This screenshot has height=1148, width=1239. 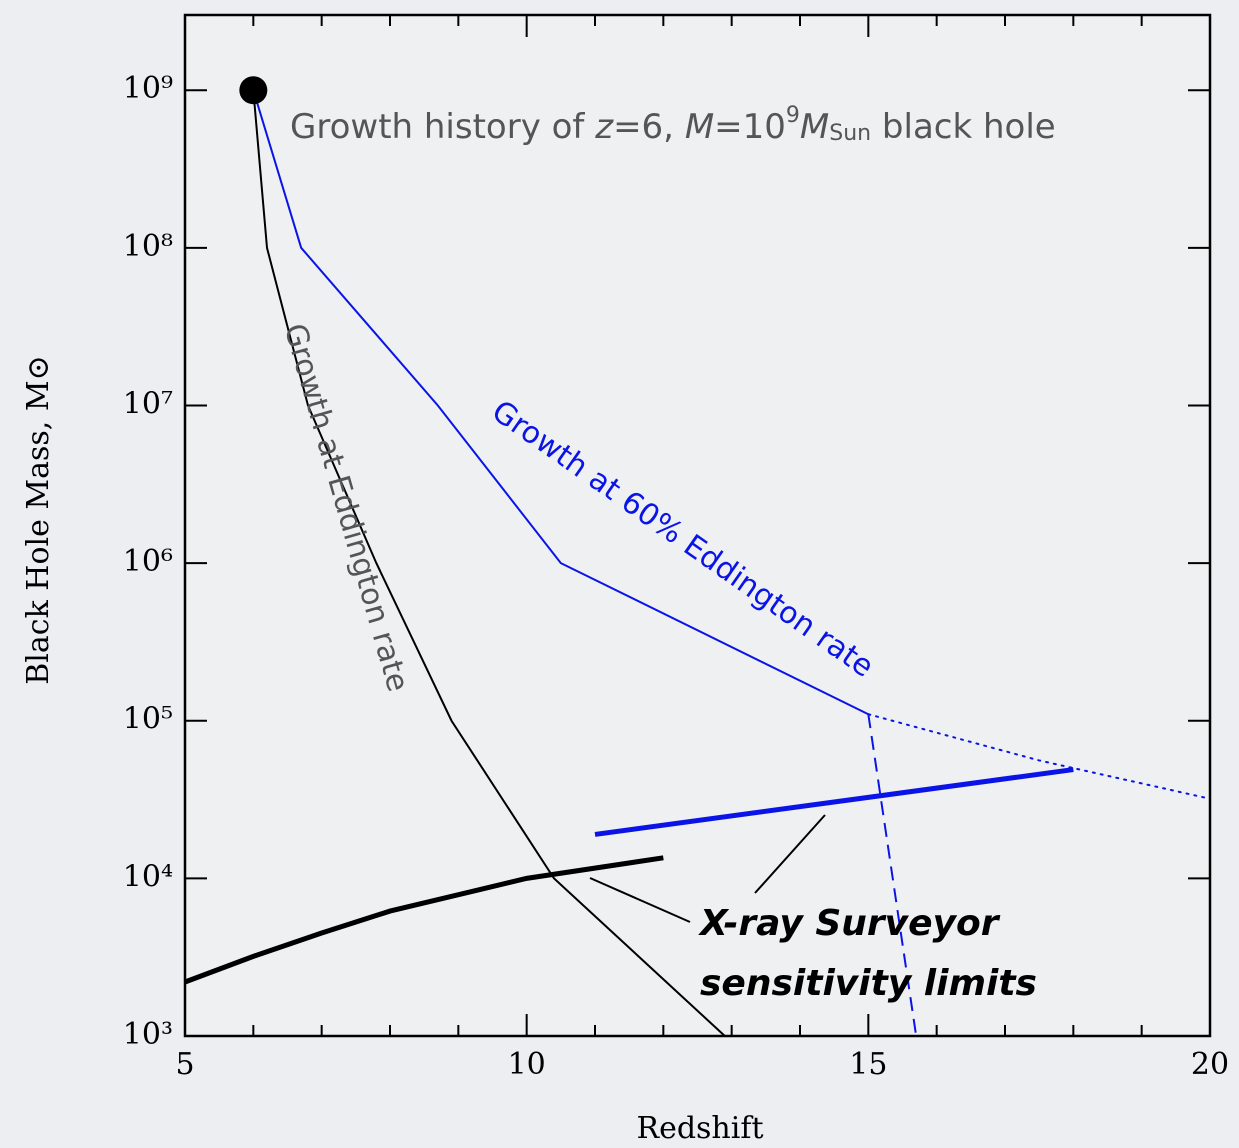 I want to click on headline-part: black hole, so click(x=963, y=127).